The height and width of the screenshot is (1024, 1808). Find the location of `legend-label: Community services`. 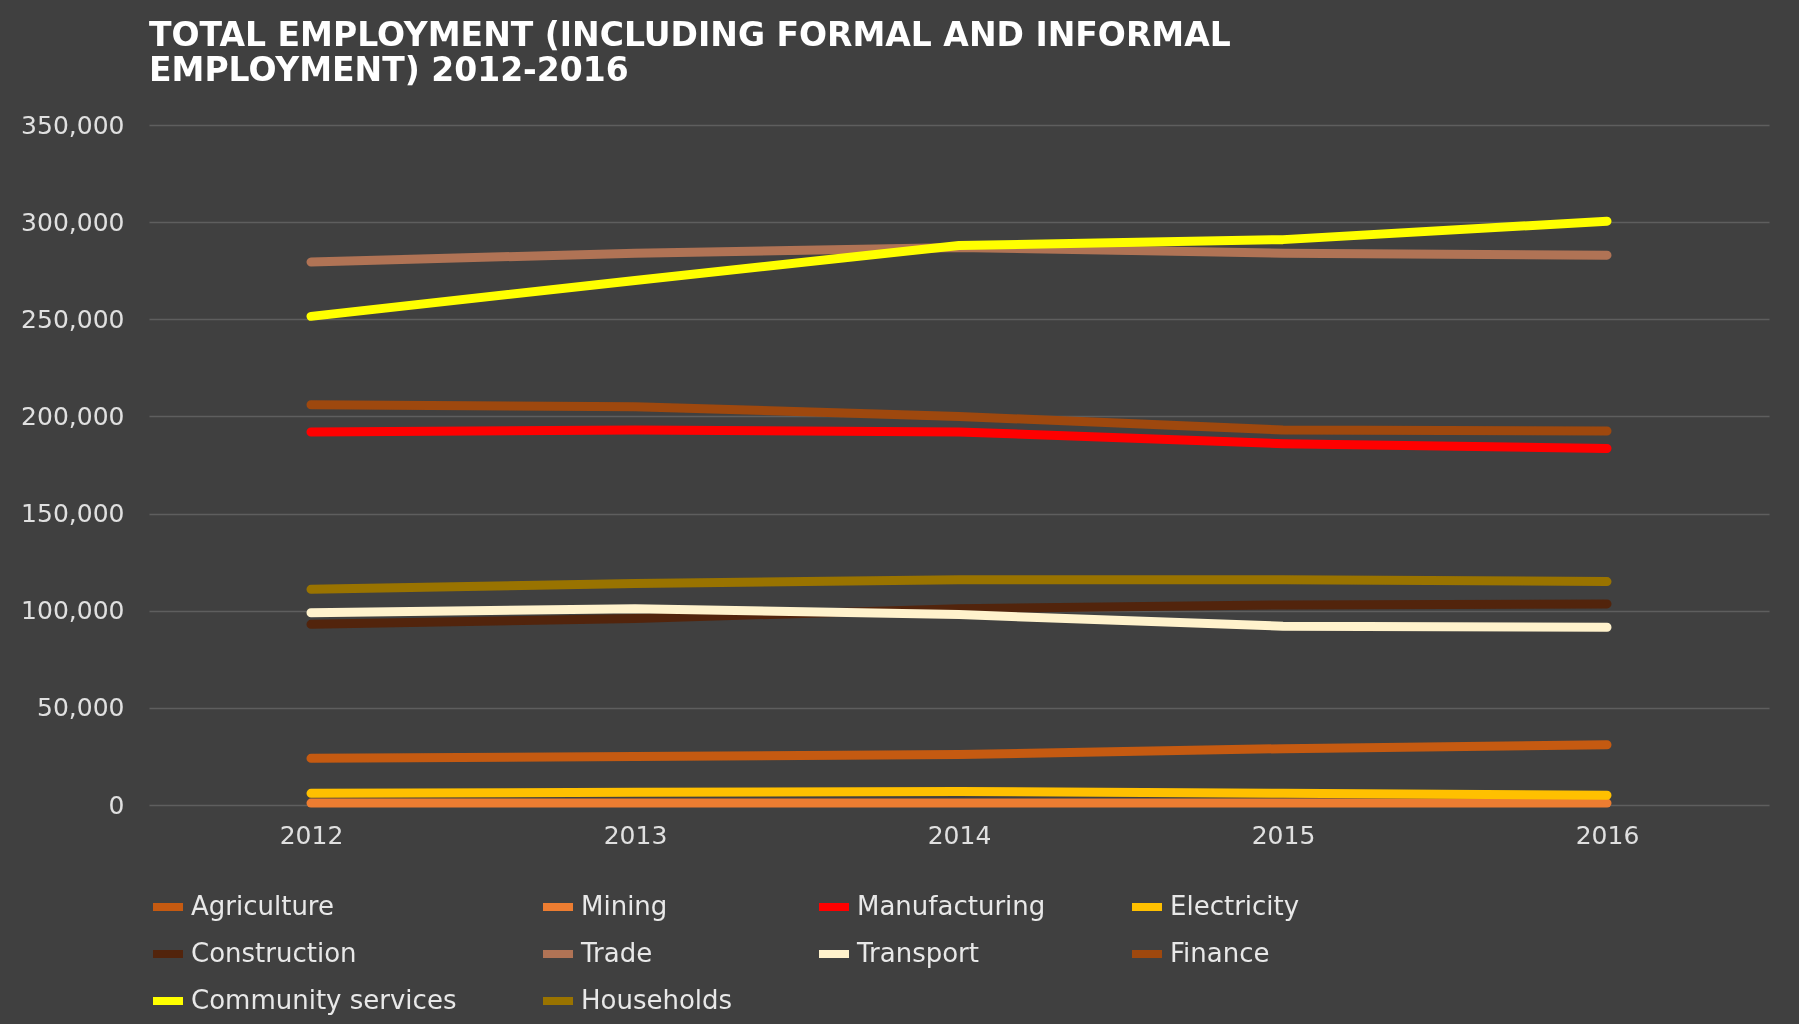

legend-label: Community services is located at coordinates (324, 1000).